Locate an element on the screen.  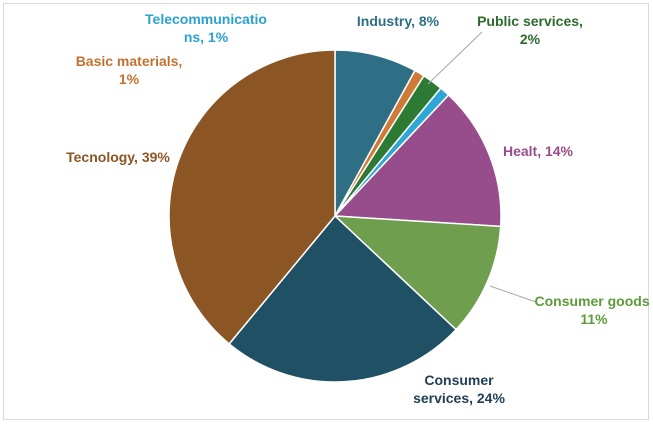
slice-label-industry: Industry, 8% is located at coordinates (398, 21).